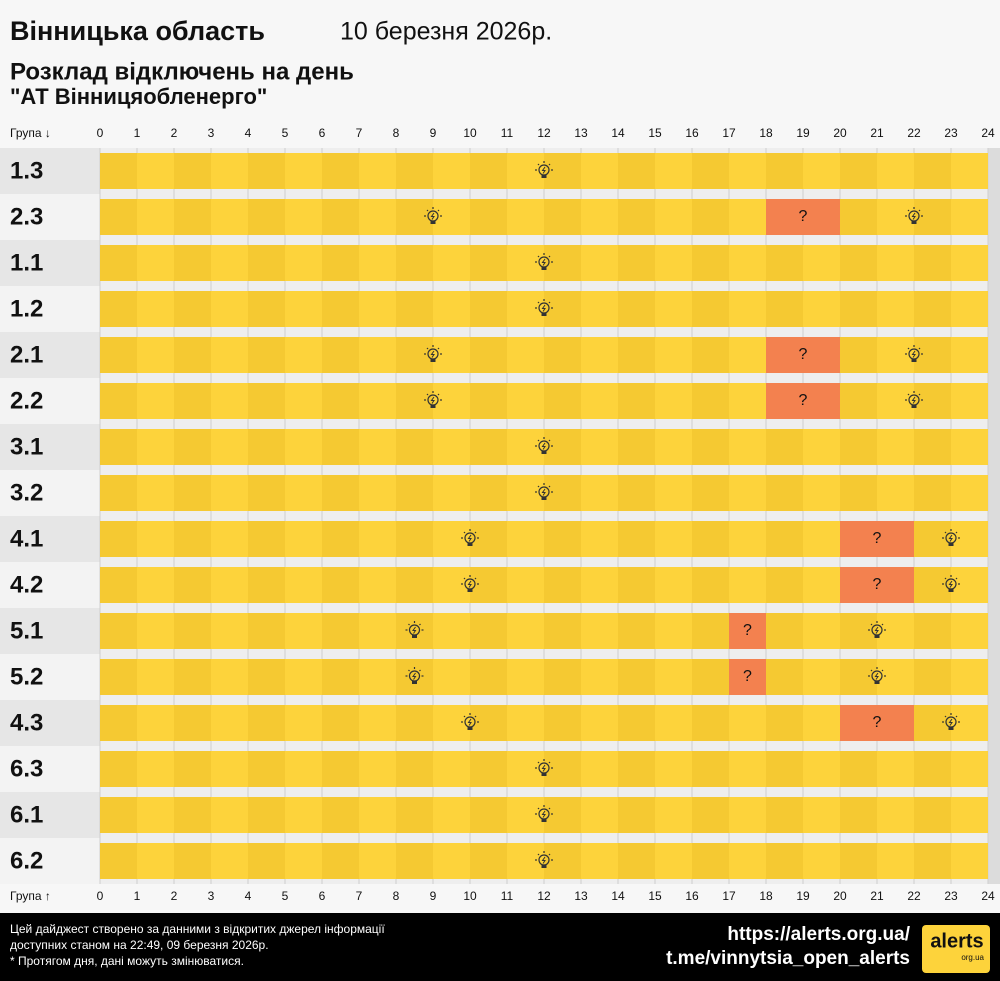 The width and height of the screenshot is (1000, 981). What do you see at coordinates (137, 133) in the screenshot?
I see `x-tick-label: 1` at bounding box center [137, 133].